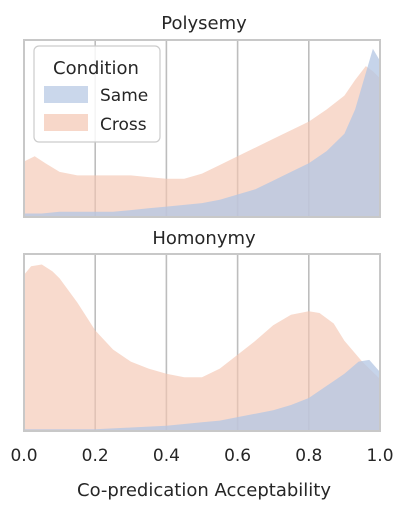 The height and width of the screenshot is (509, 407). Describe the element at coordinates (95, 456) in the screenshot. I see `x-tick-label: 0.2` at that location.